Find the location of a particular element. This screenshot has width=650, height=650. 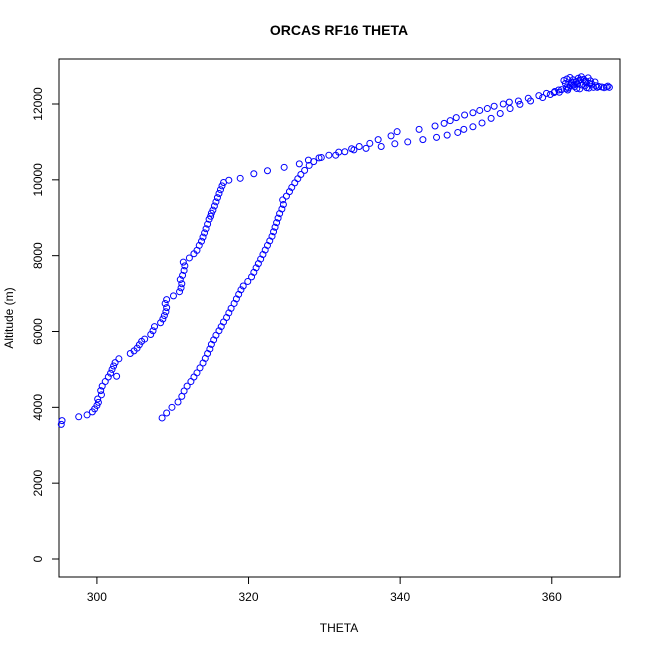

chart-title: ORCAS RF16 THETA is located at coordinates (339, 30).